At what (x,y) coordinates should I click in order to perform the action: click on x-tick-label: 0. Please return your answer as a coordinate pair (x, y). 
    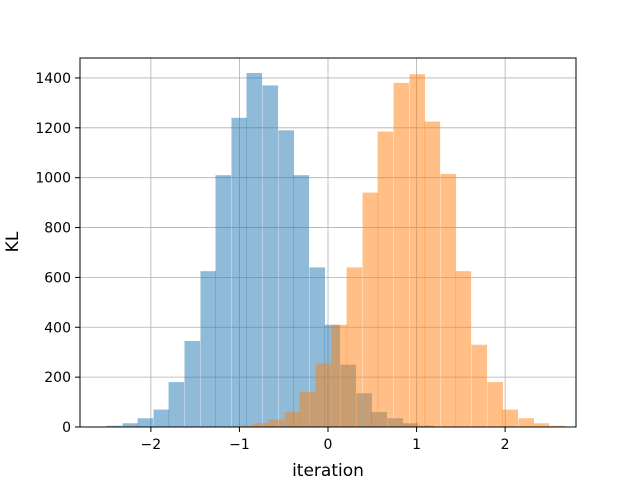
    Looking at the image, I should click on (328, 445).